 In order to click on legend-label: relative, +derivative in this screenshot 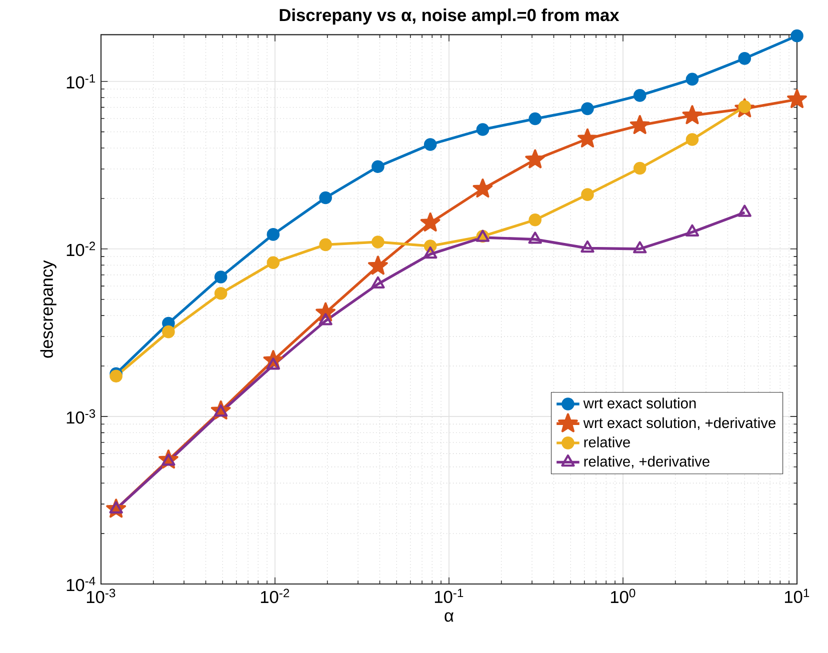, I will do `click(647, 462)`.